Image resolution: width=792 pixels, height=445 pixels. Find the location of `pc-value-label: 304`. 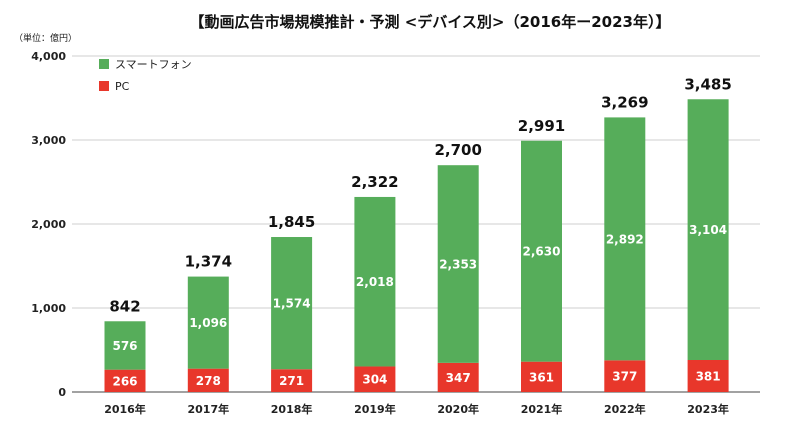

pc-value-label: 304 is located at coordinates (374, 380).